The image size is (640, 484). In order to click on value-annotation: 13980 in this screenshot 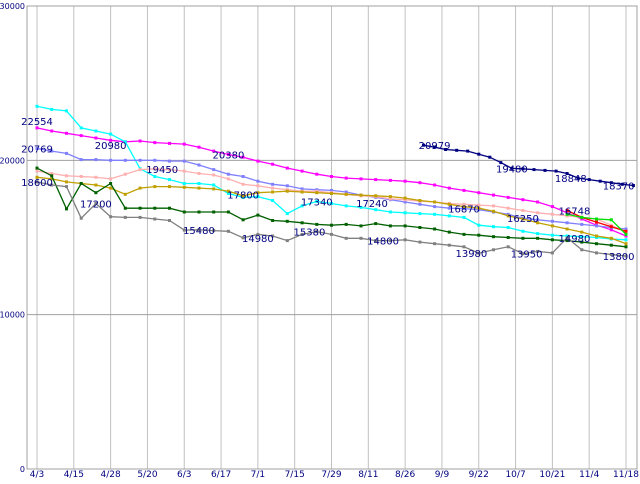, I will do `click(471, 254)`.